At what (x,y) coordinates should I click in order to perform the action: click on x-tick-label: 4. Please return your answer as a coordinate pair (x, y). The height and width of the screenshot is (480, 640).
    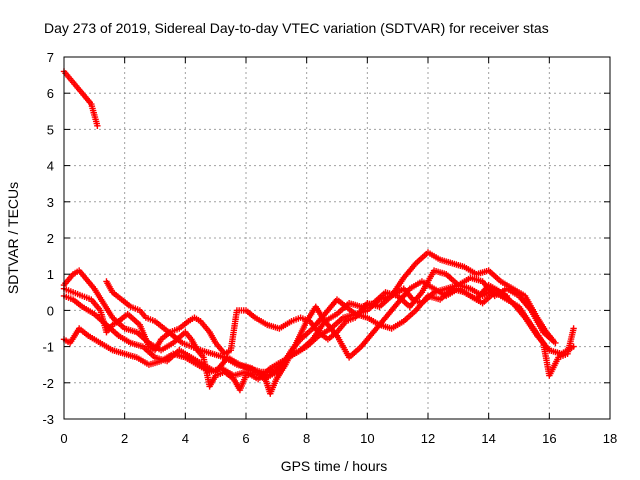
    Looking at the image, I should click on (185, 438).